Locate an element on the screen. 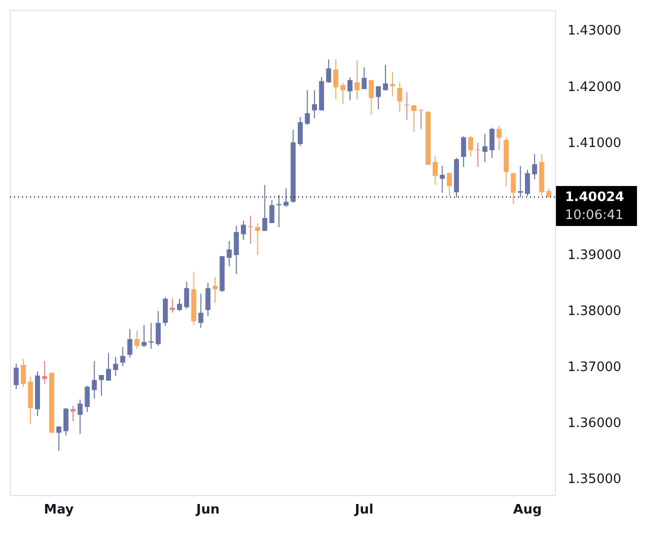 Image resolution: width=670 pixels, height=545 pixels. x-tick-label: Jul is located at coordinates (364, 510).